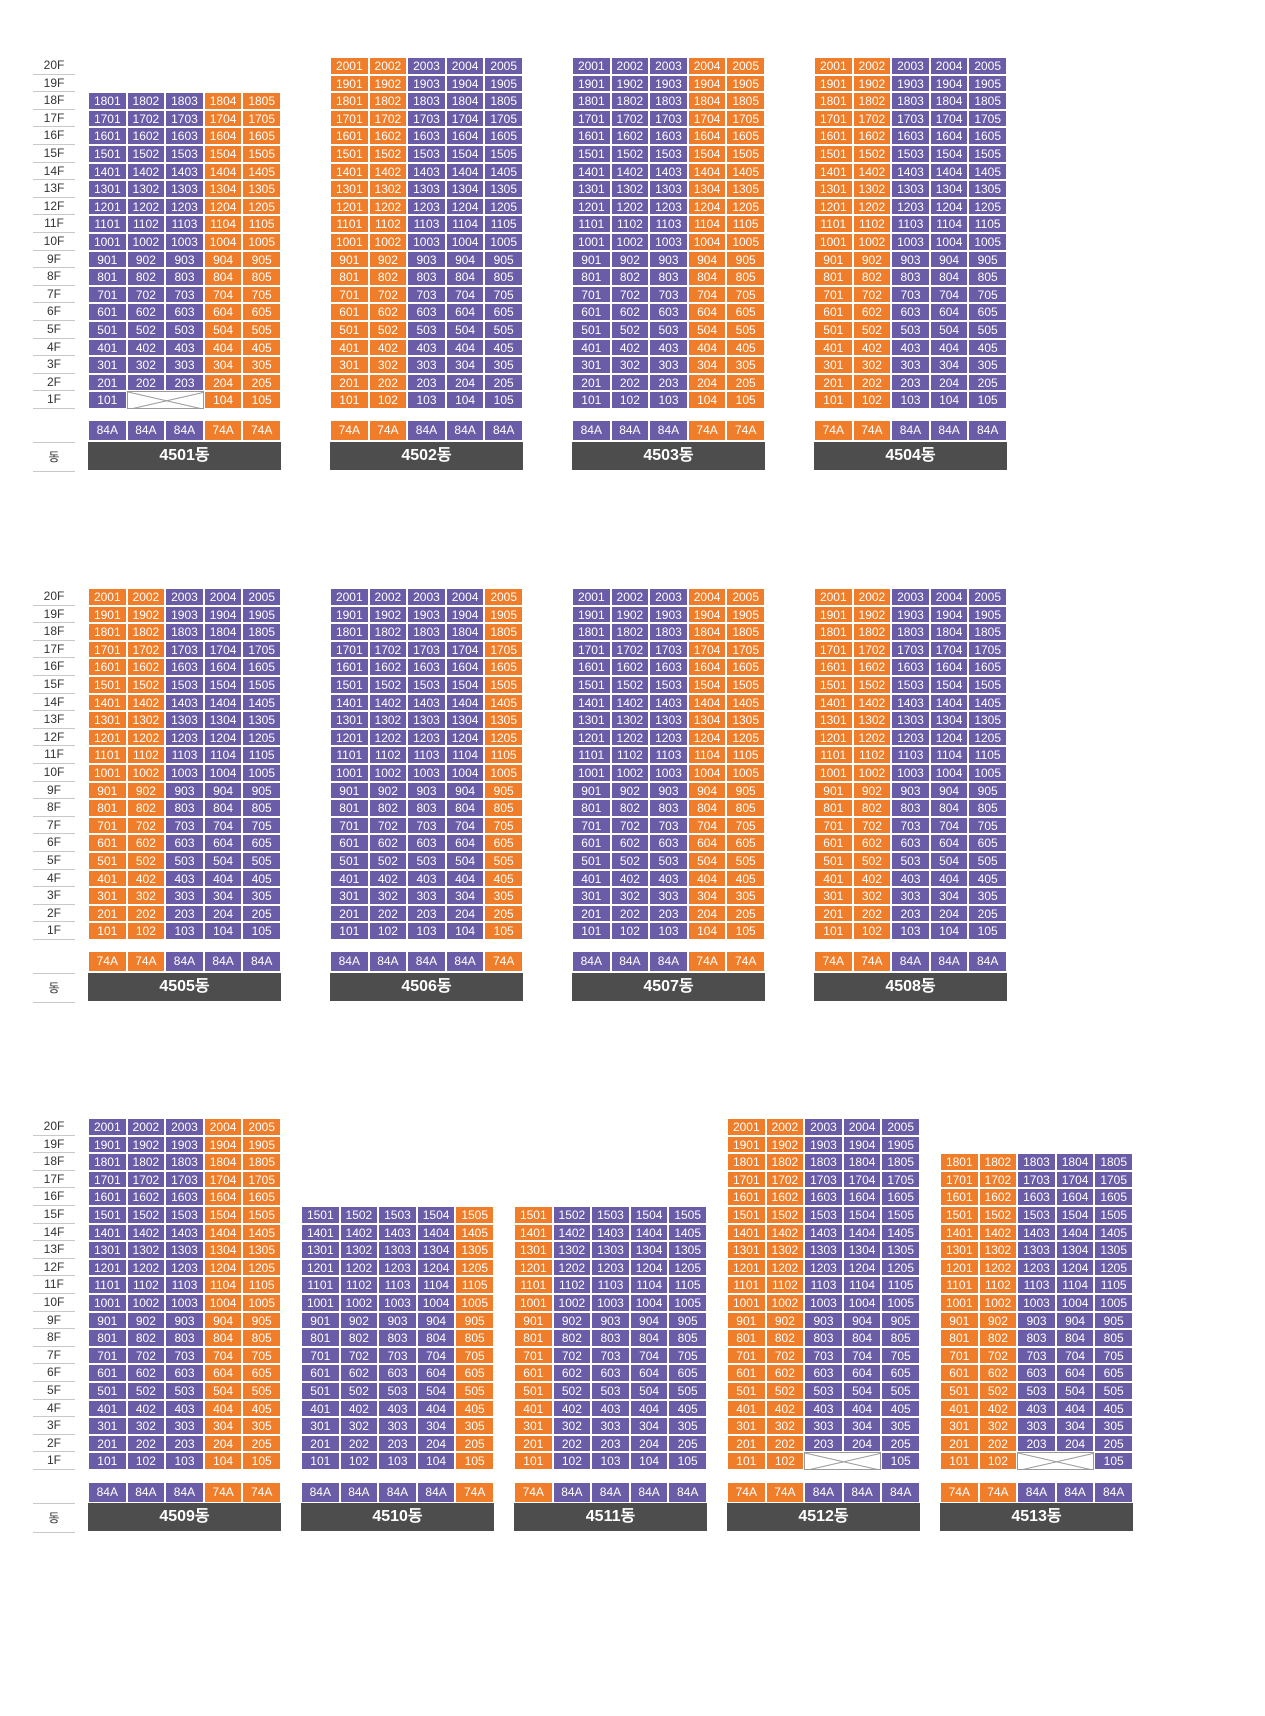 Image resolution: width=1265 pixels, height=1716 pixels. What do you see at coordinates (184, 1285) in the screenshot?
I see `unit-cell: 1103` at bounding box center [184, 1285].